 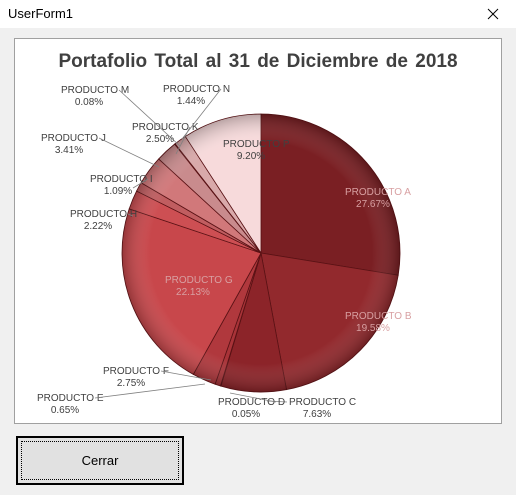 I want to click on slice-label-value: 1.09%, so click(x=118, y=191).